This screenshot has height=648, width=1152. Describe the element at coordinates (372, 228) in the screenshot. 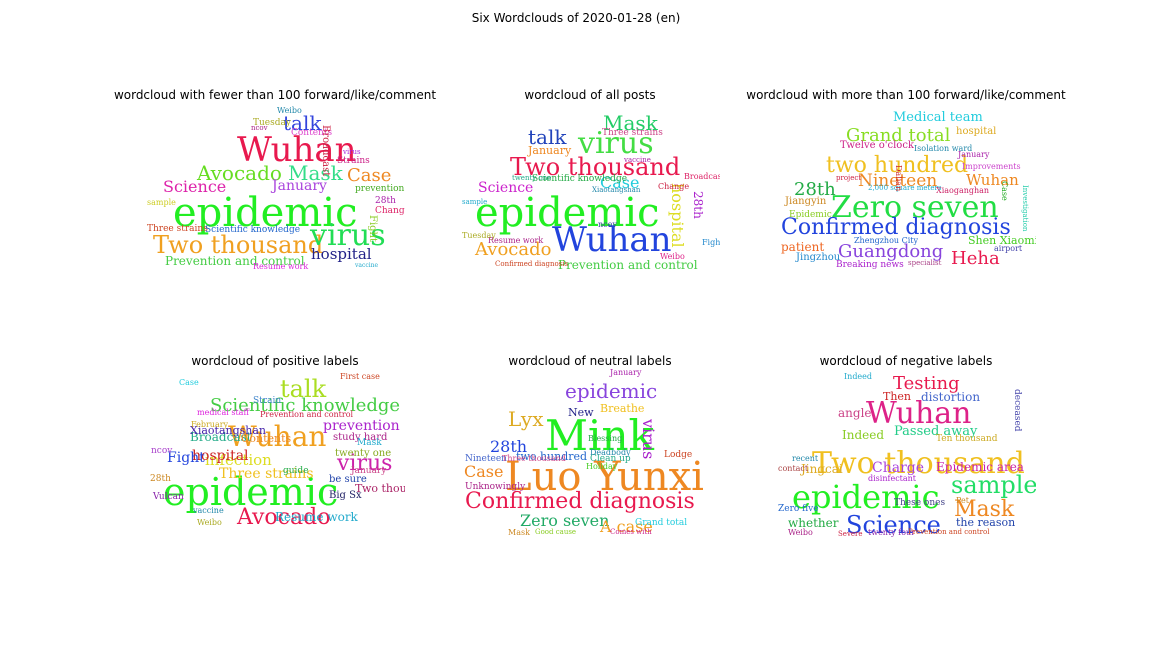

I see `wordcloud-word: Fight` at that location.